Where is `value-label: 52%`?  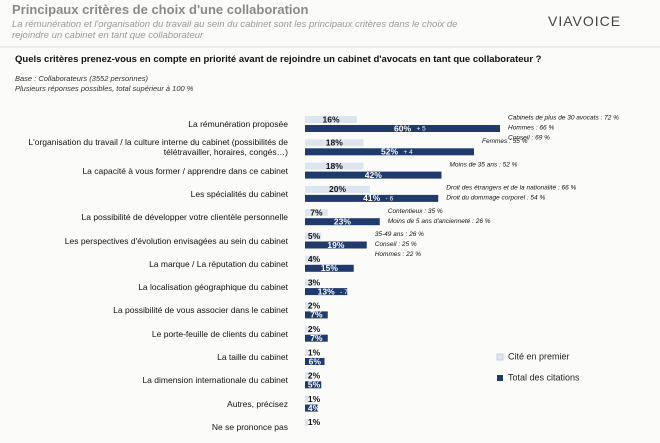 value-label: 52% is located at coordinates (389, 152).